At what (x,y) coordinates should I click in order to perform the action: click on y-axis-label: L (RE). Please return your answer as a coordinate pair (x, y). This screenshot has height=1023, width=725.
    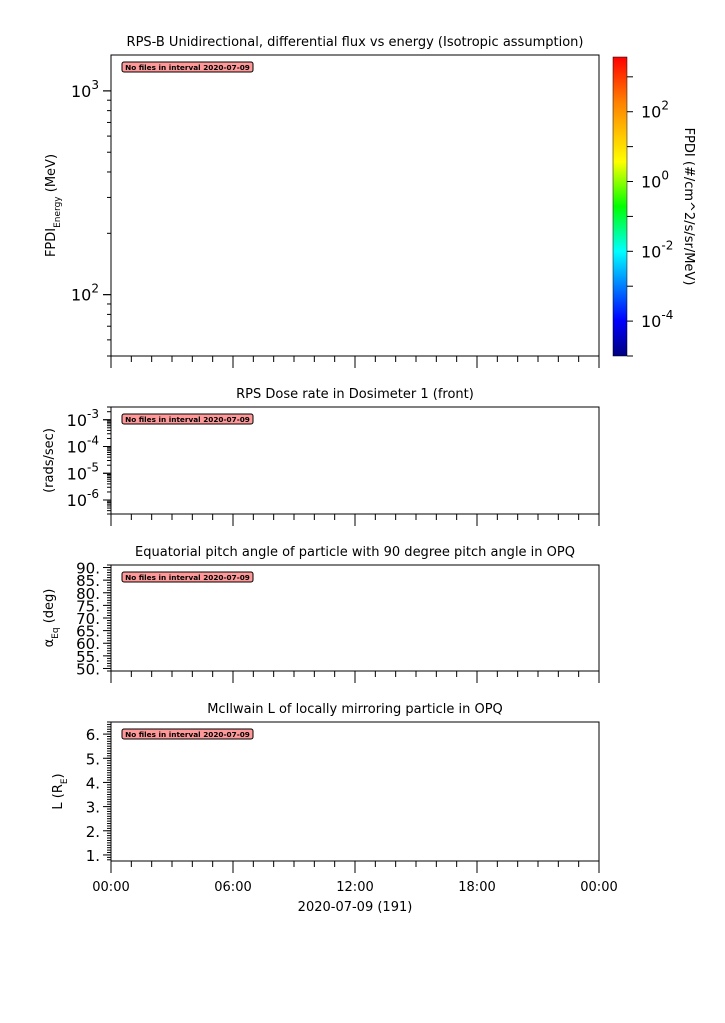
    Looking at the image, I should click on (60, 791).